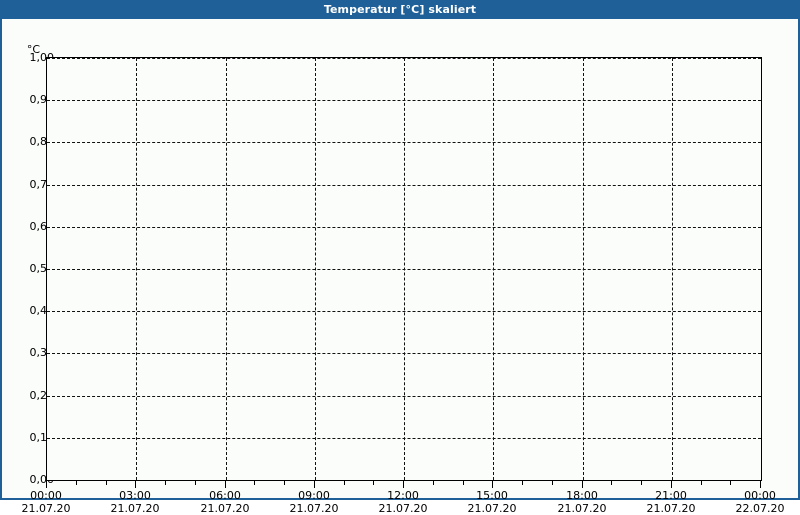  What do you see at coordinates (135, 495) in the screenshot?
I see `x-axis-tick-time: 03:00` at bounding box center [135, 495].